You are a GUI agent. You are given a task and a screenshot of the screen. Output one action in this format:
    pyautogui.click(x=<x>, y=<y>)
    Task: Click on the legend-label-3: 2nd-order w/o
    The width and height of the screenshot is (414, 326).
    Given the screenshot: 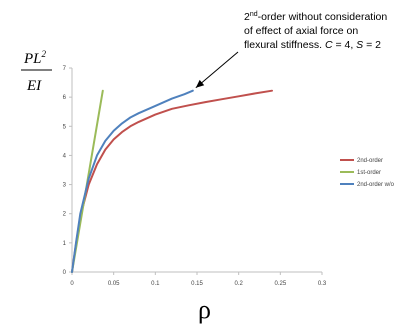 What is the action you would take?
    pyautogui.click(x=376, y=185)
    